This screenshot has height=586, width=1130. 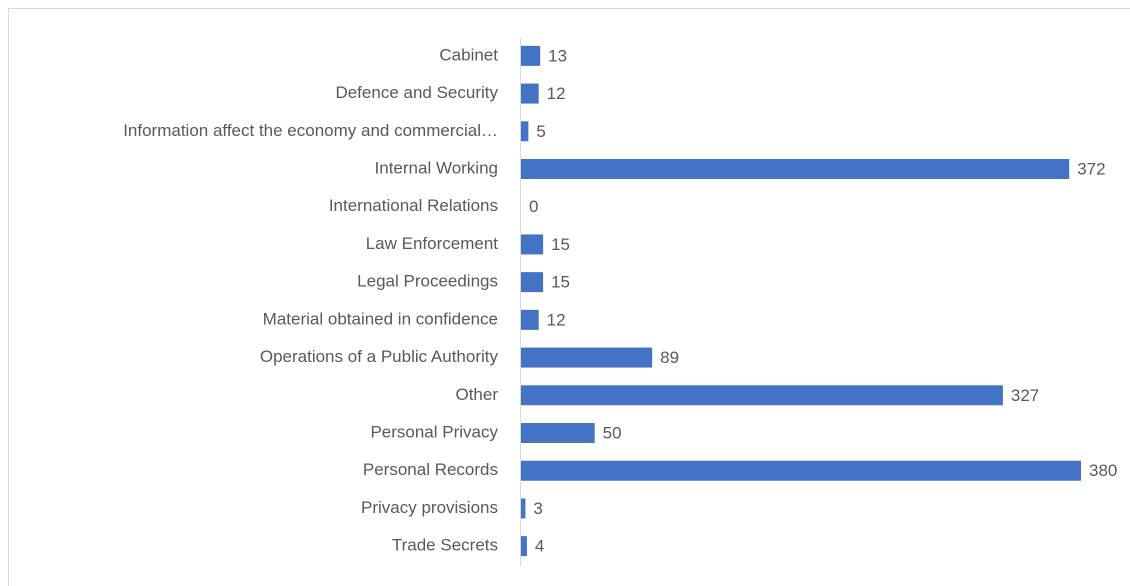 What do you see at coordinates (430, 469) in the screenshot?
I see `category-label: Personal Records` at bounding box center [430, 469].